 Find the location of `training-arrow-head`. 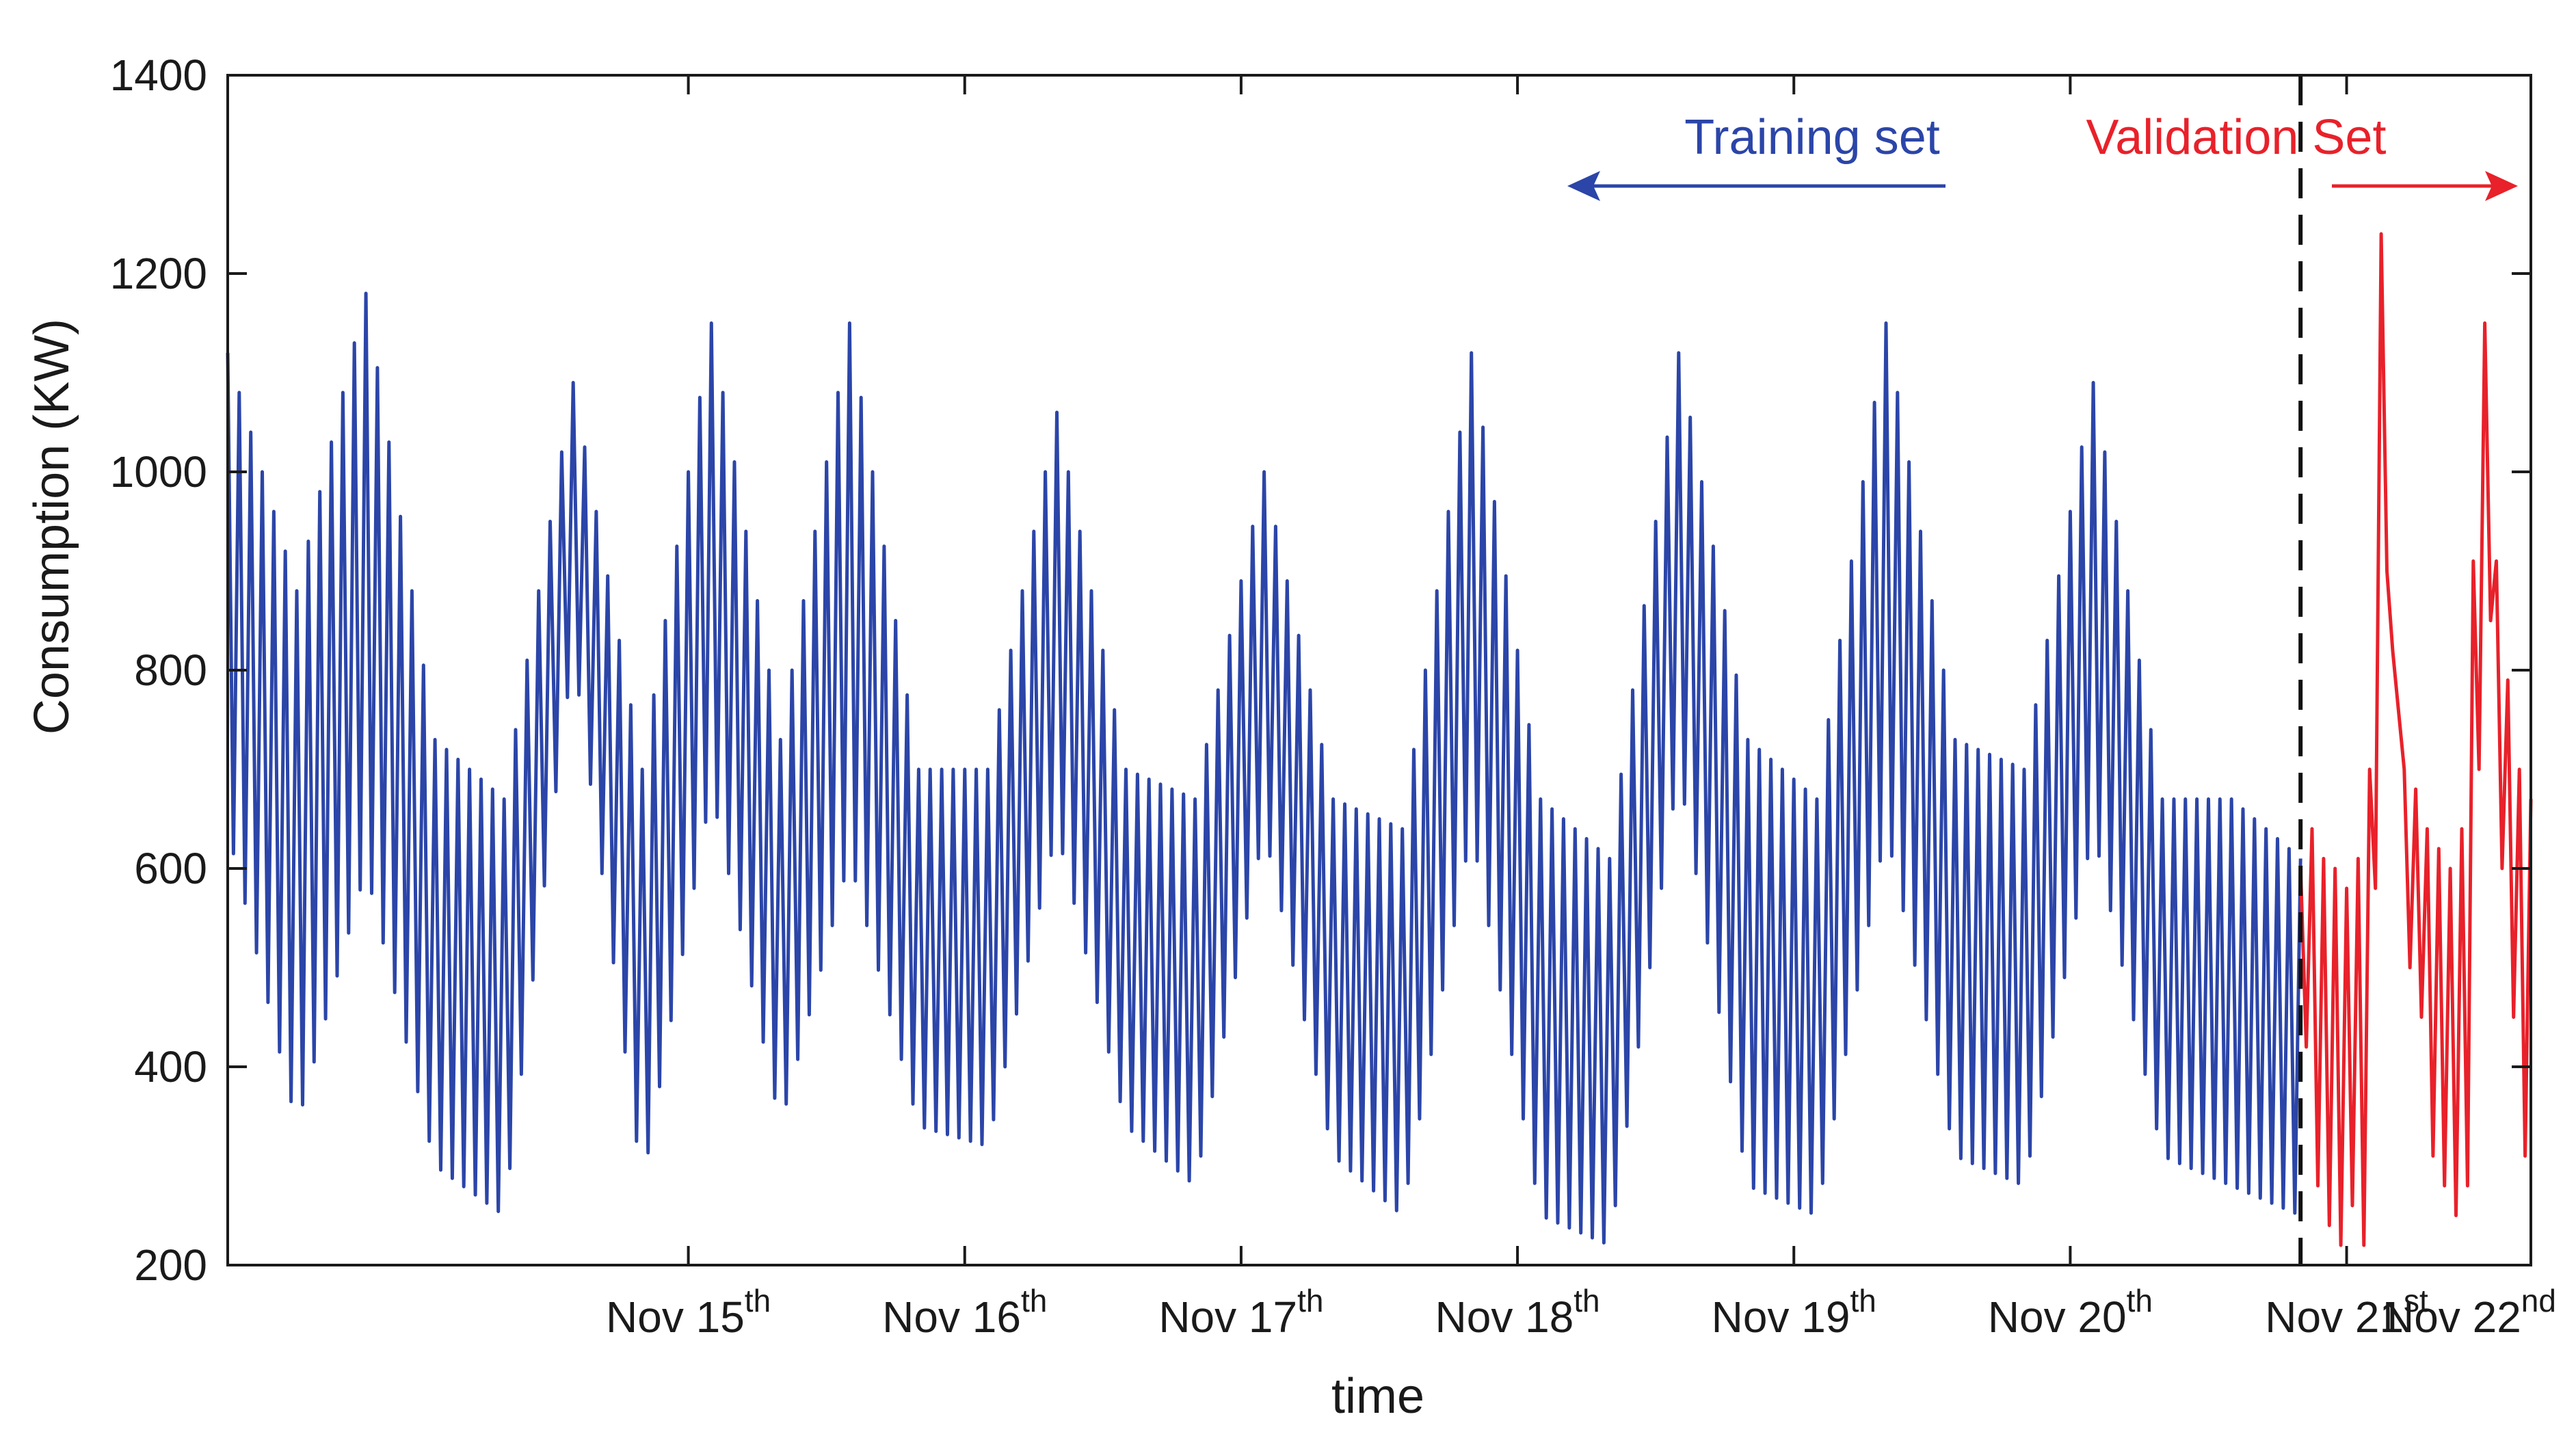

training-arrow-head is located at coordinates (1583, 186).